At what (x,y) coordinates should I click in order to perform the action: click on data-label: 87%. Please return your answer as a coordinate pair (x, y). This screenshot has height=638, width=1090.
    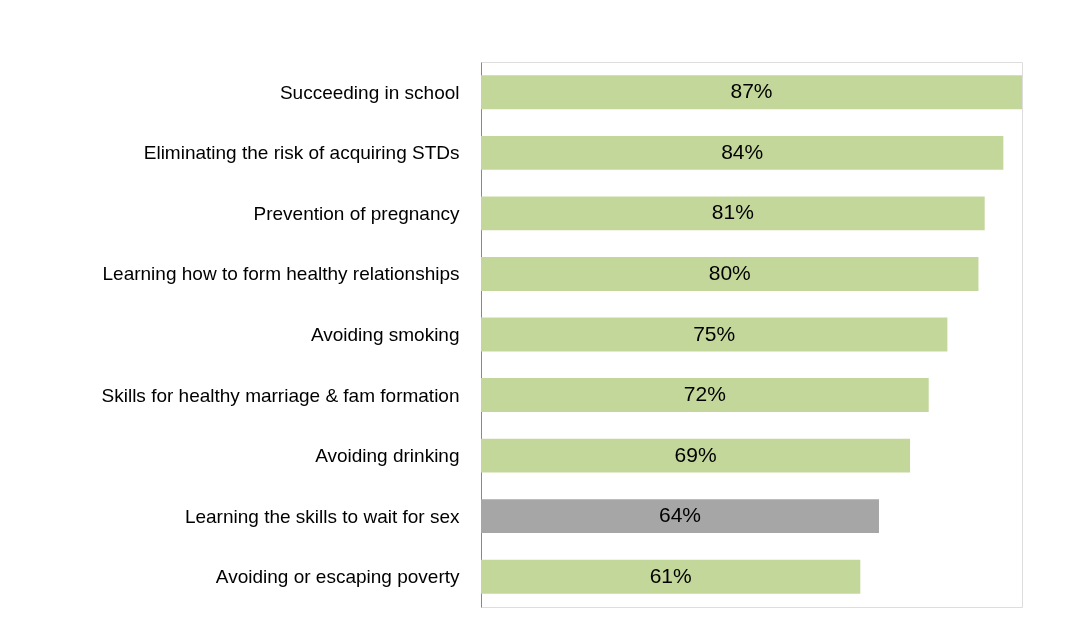
    Looking at the image, I should click on (751, 91).